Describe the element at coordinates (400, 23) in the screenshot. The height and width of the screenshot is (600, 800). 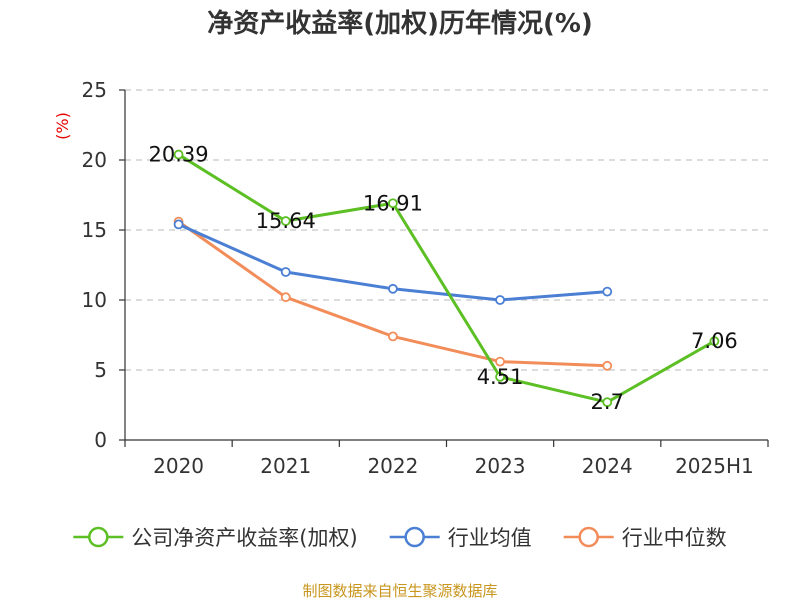
I see `chart-title: 净资产收益率(加权)历年情况(%)` at that location.